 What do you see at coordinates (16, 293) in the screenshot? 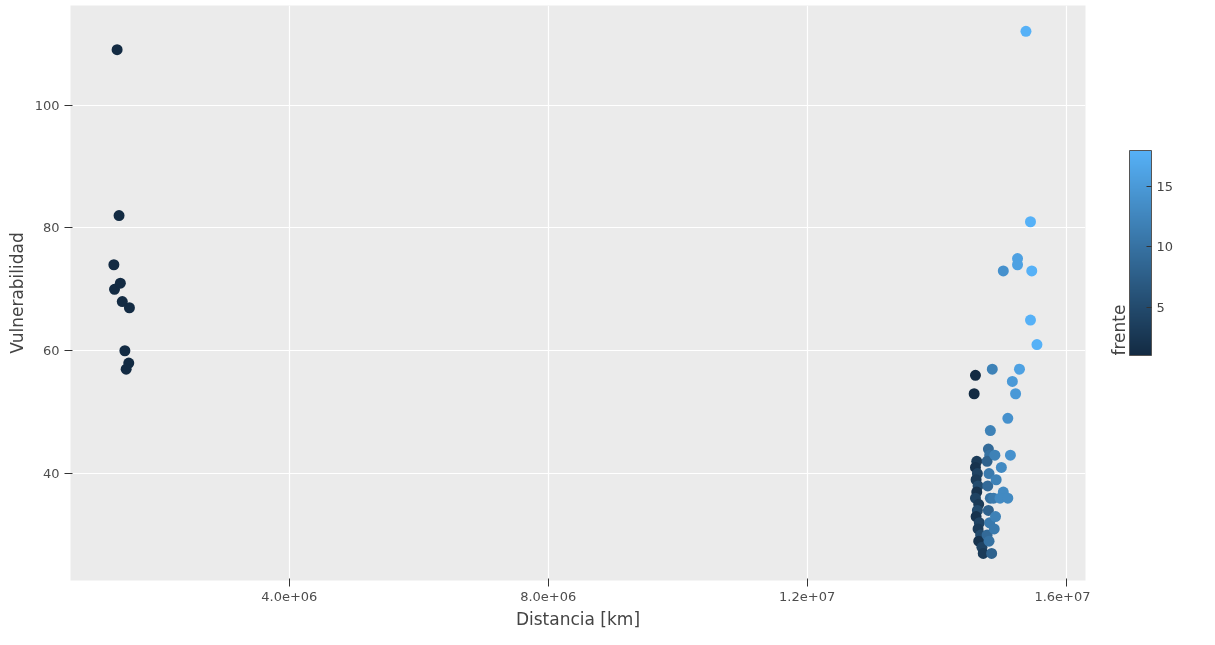
I see `y-axis-title: Vulnerabilidad` at bounding box center [16, 293].